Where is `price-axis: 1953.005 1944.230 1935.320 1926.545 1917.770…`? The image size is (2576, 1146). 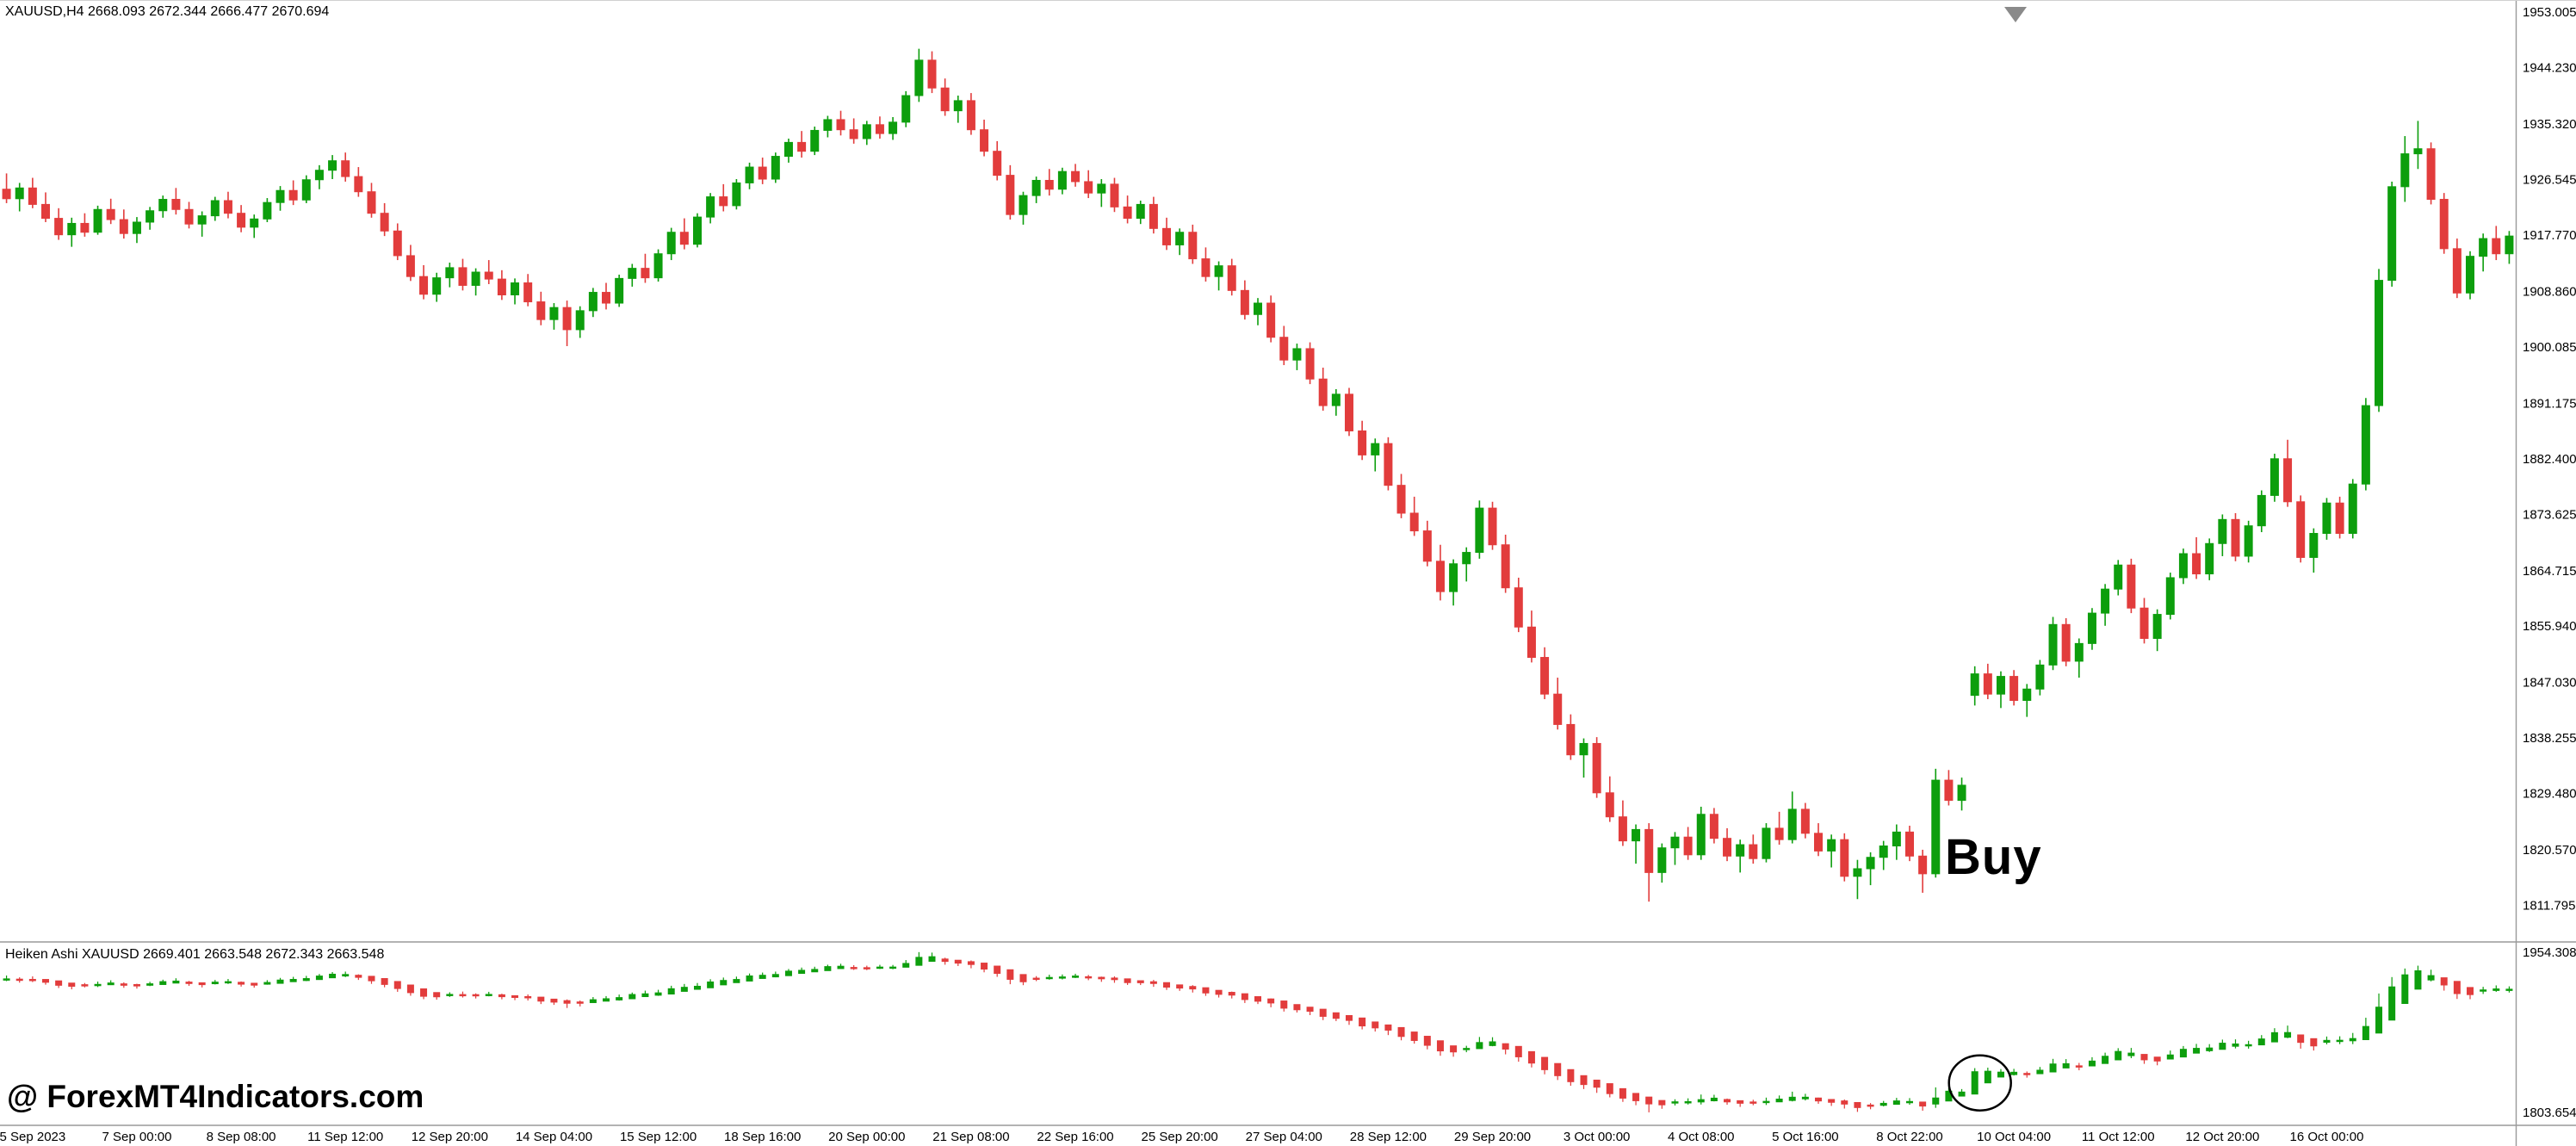 price-axis: 1953.005 1944.230 1935.320 1926.545 1917.770… is located at coordinates (2549, 459).